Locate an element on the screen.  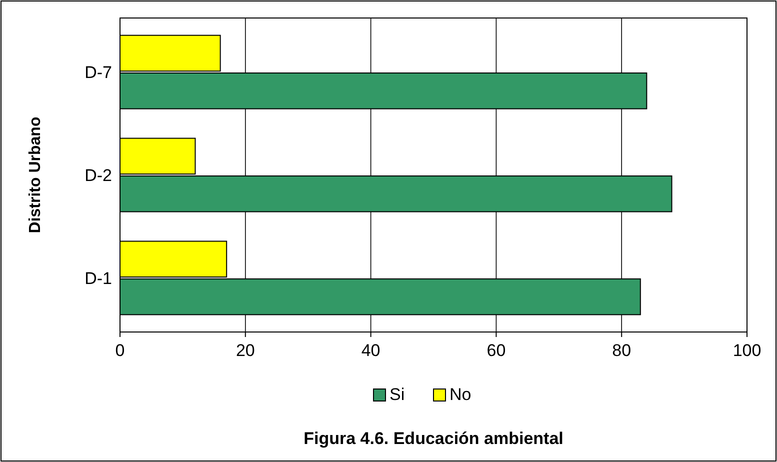
x-tick-label: 0 is located at coordinates (120, 350).